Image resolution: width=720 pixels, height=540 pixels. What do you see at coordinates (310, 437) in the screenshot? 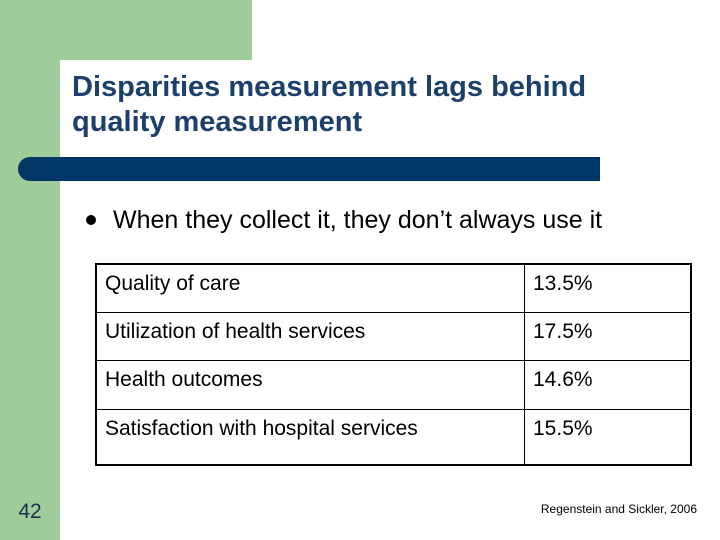
I see `row-label: Satisfaction with hospital services` at bounding box center [310, 437].